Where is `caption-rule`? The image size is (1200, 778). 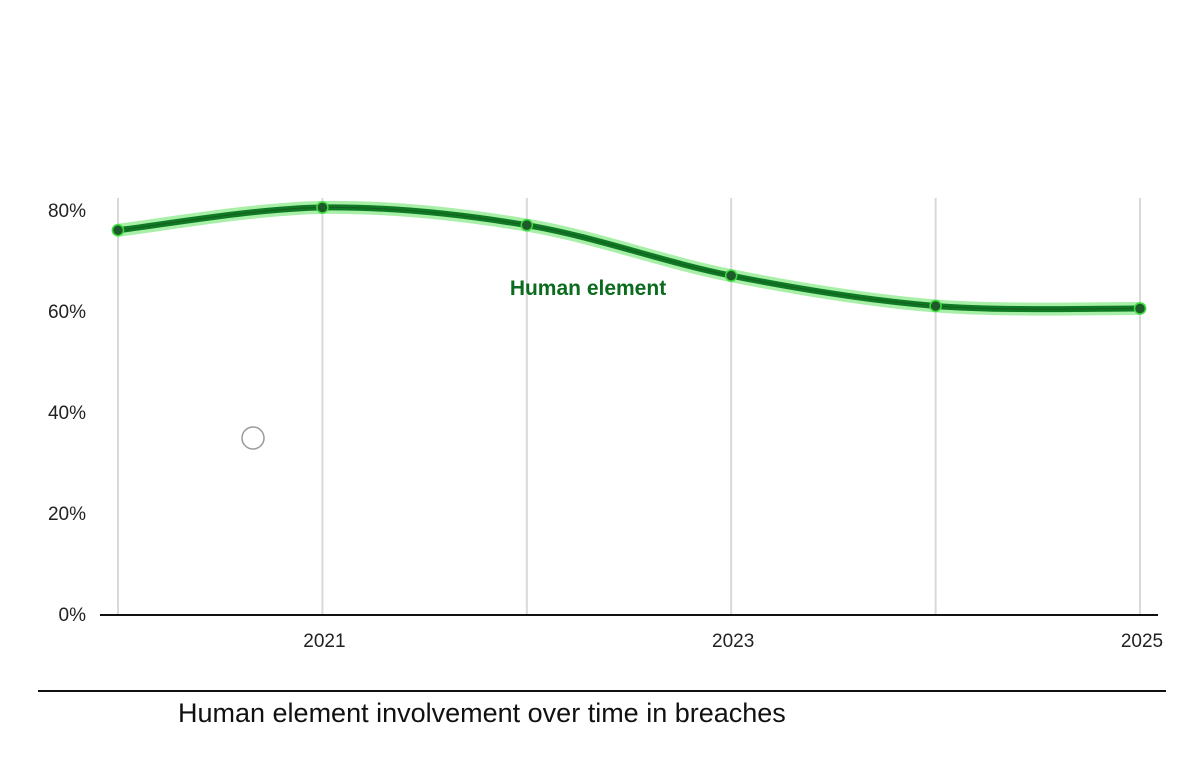 caption-rule is located at coordinates (602, 691).